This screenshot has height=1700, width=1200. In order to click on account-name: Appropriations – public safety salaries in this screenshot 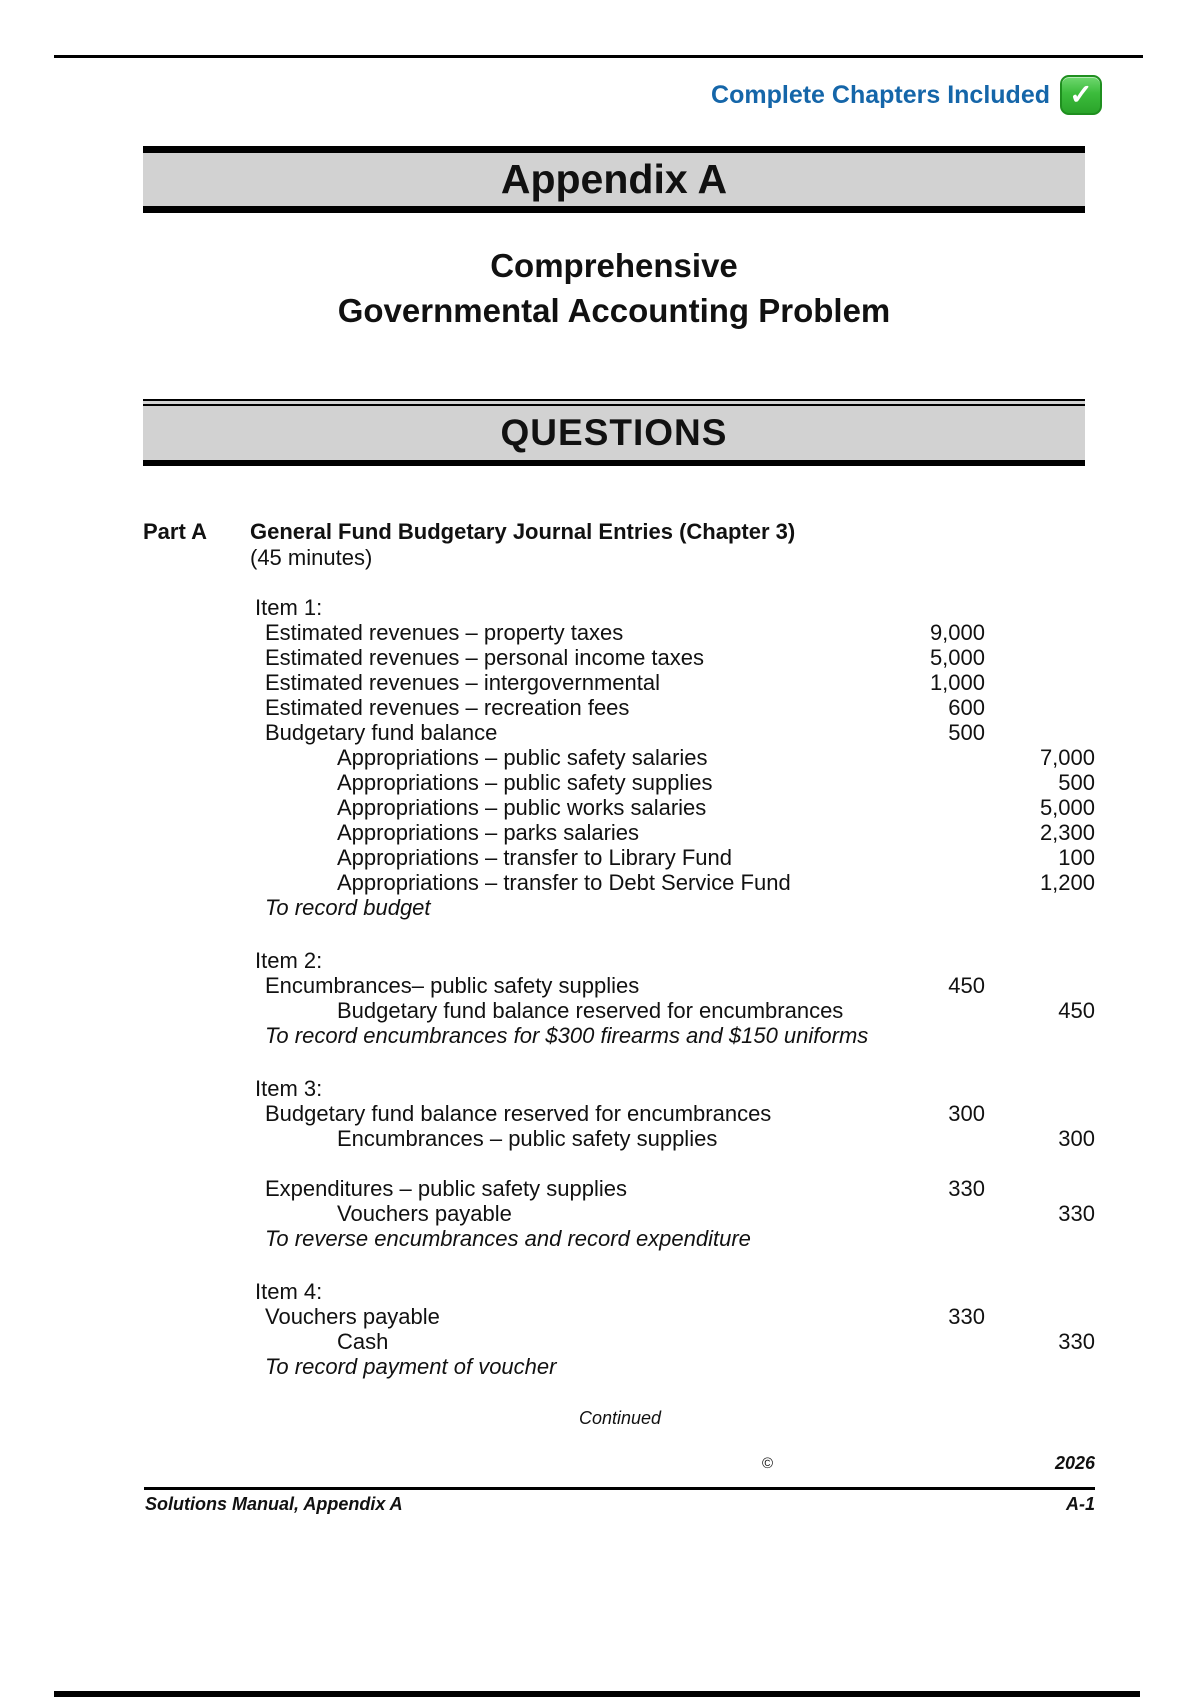, I will do `click(522, 757)`.